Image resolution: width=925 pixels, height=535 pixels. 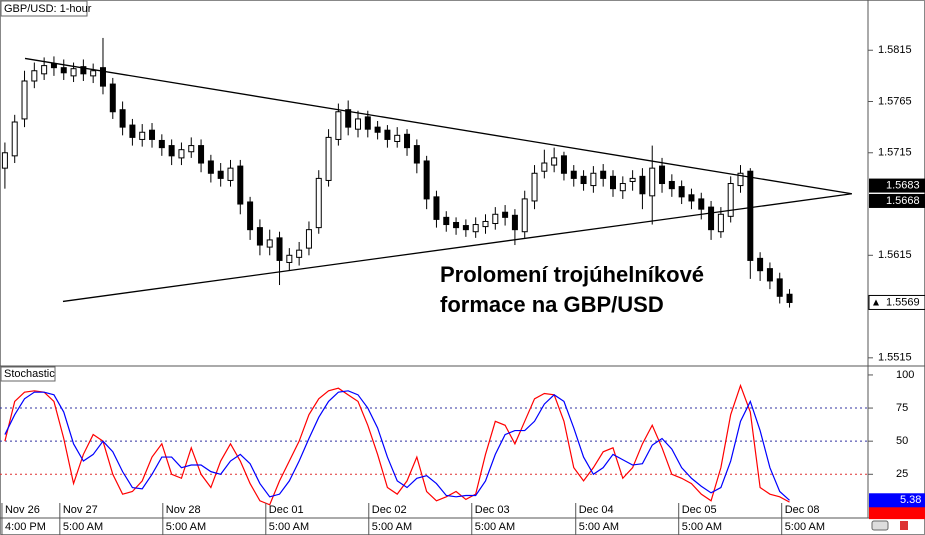 What do you see at coordinates (286, 510) in the screenshot?
I see `x-tick-label: Dec 01` at bounding box center [286, 510].